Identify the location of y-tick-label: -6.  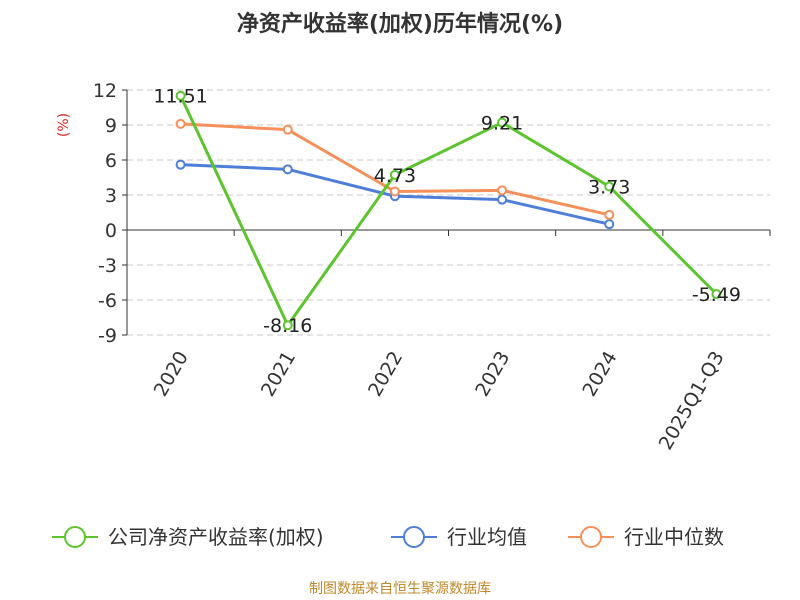
(107, 301).